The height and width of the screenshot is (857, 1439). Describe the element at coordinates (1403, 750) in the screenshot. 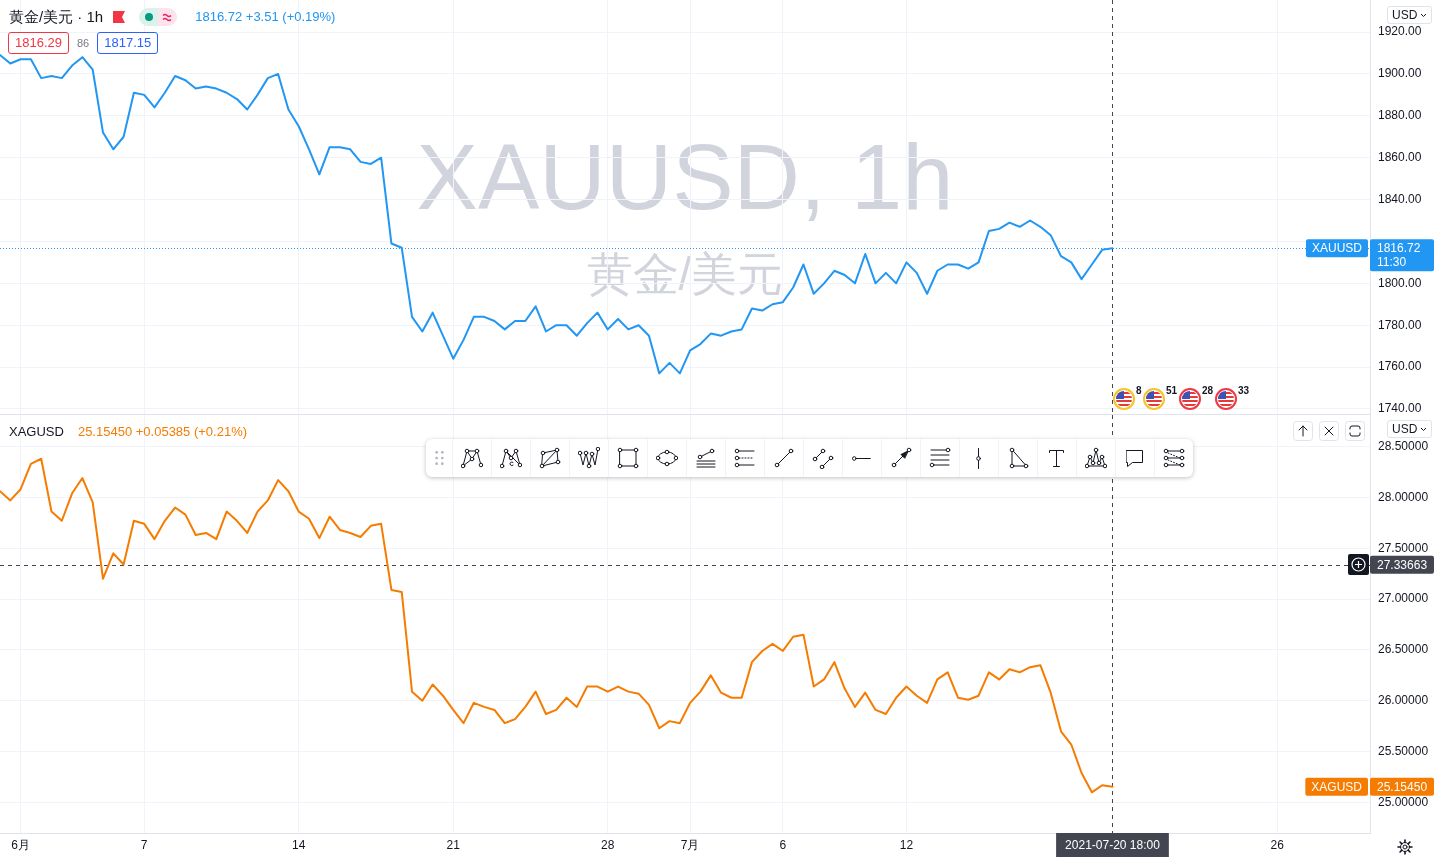

I see `y-tick-label: 25.50000` at that location.